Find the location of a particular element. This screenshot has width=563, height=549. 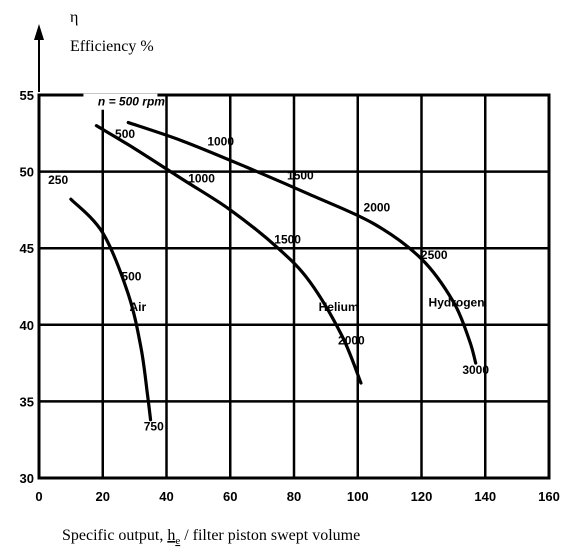

y-tick-label: 40 is located at coordinates (27, 325).